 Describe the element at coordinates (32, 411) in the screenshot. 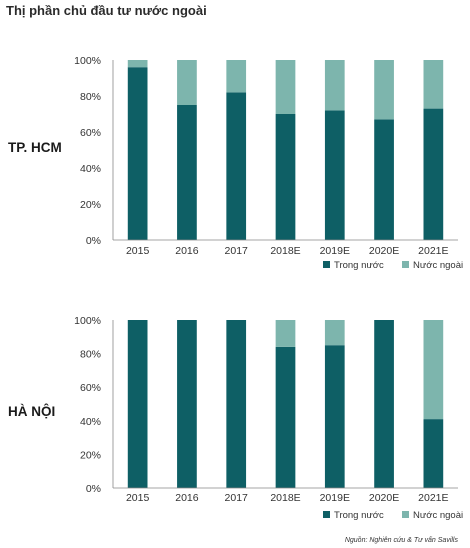

I see `chart-2-city-label: HÀ NỘI` at that location.